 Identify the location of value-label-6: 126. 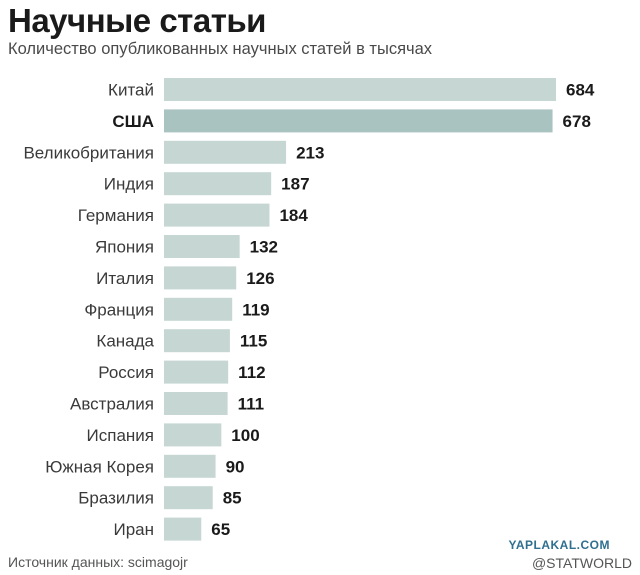
(260, 278).